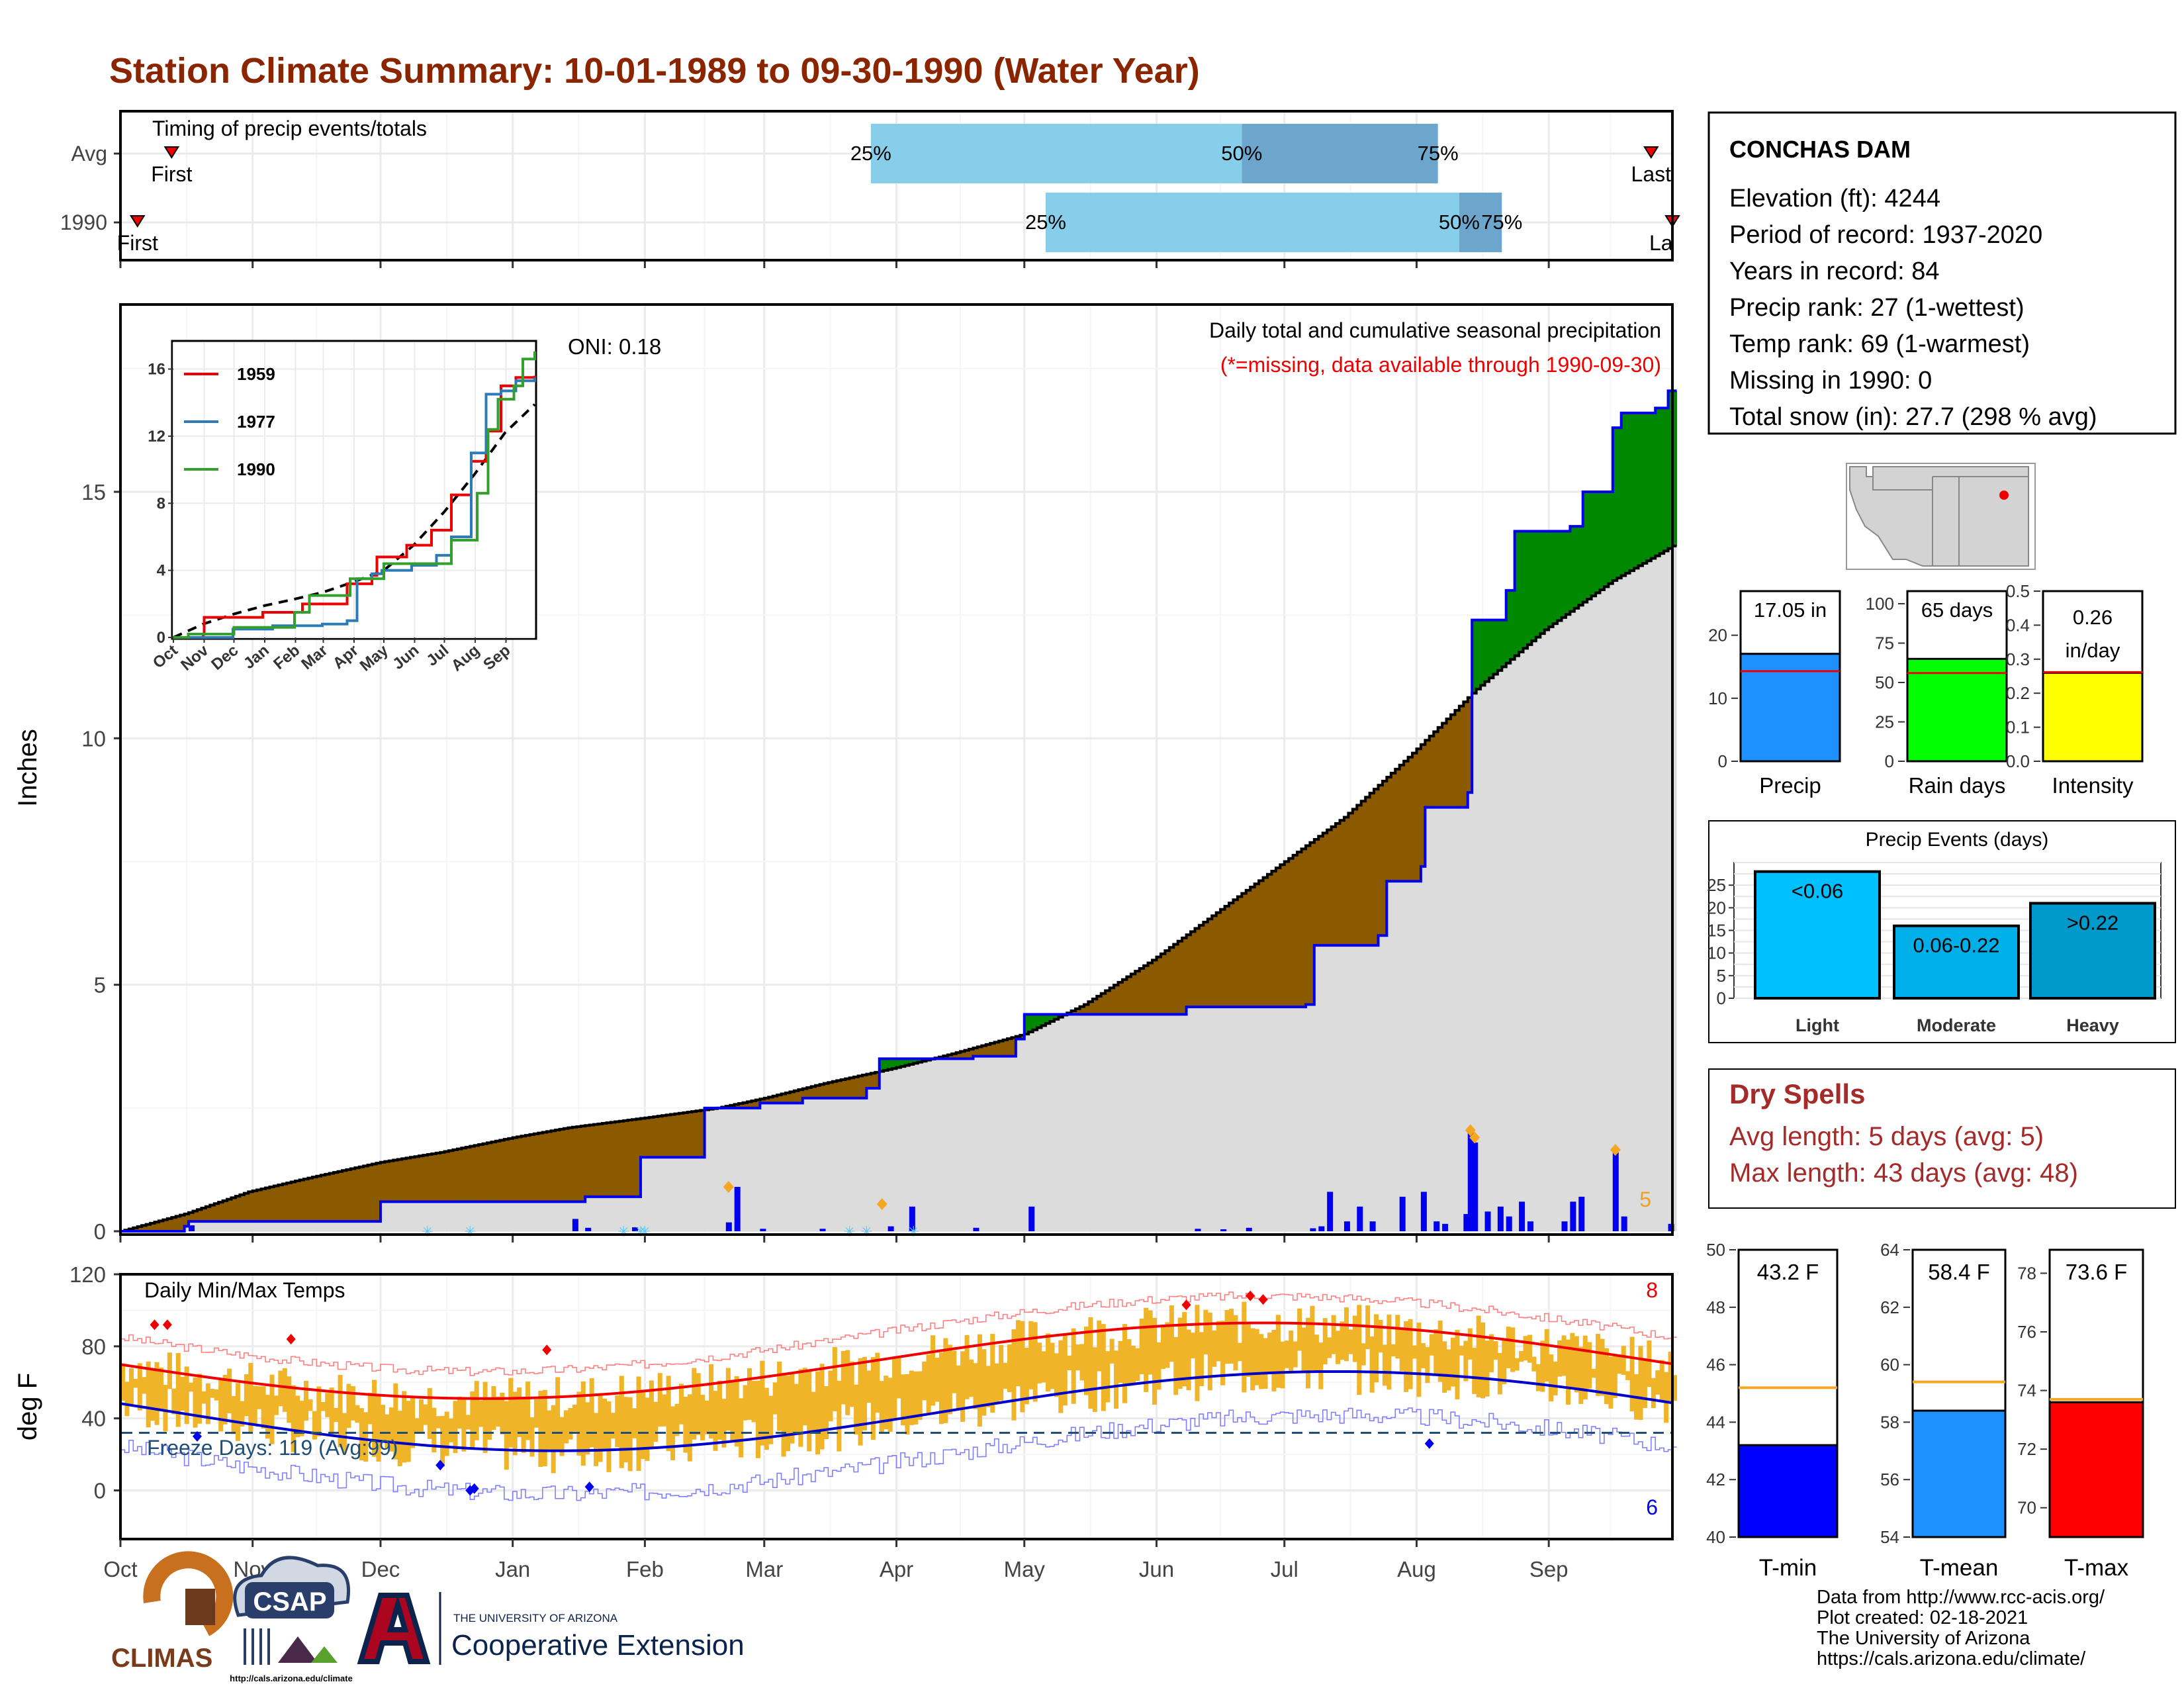 Image resolution: width=2184 pixels, height=1688 pixels. What do you see at coordinates (1716, 931) in the screenshot?
I see `events-ytick: 15` at bounding box center [1716, 931].